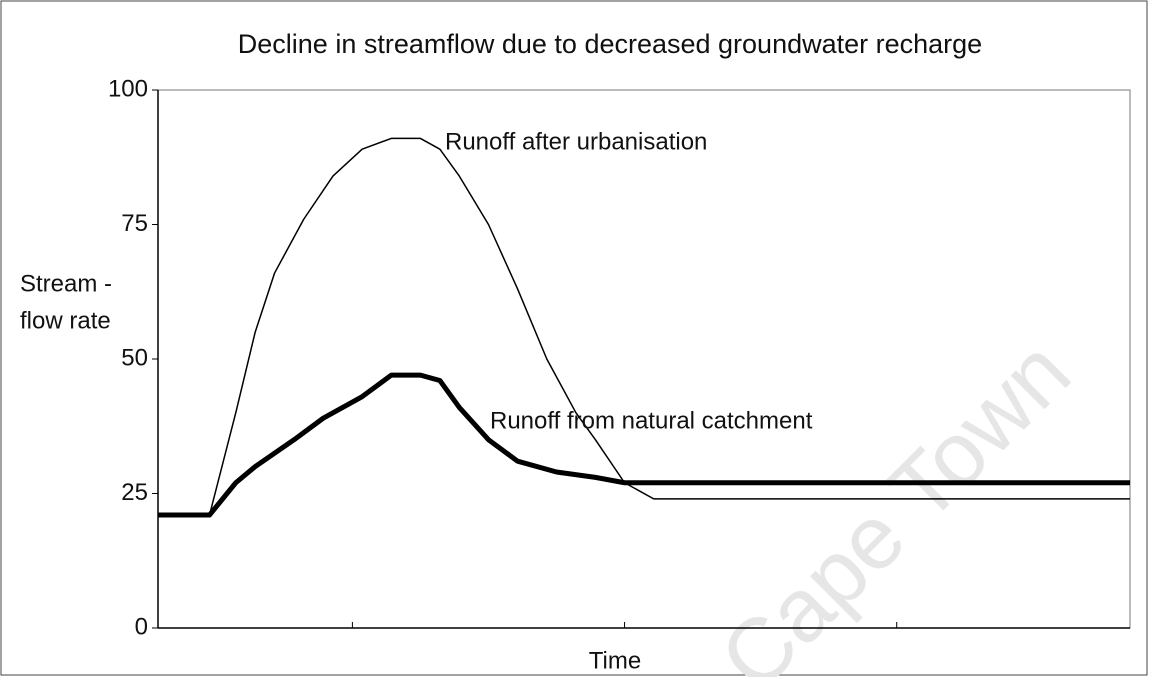  Describe the element at coordinates (134, 223) in the screenshot. I see `y-tick-label: 75` at that location.